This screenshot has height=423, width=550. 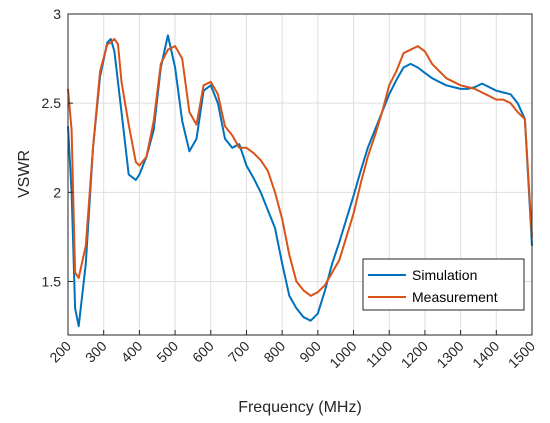 I want to click on x-tick-label: 600, so click(x=203, y=352).